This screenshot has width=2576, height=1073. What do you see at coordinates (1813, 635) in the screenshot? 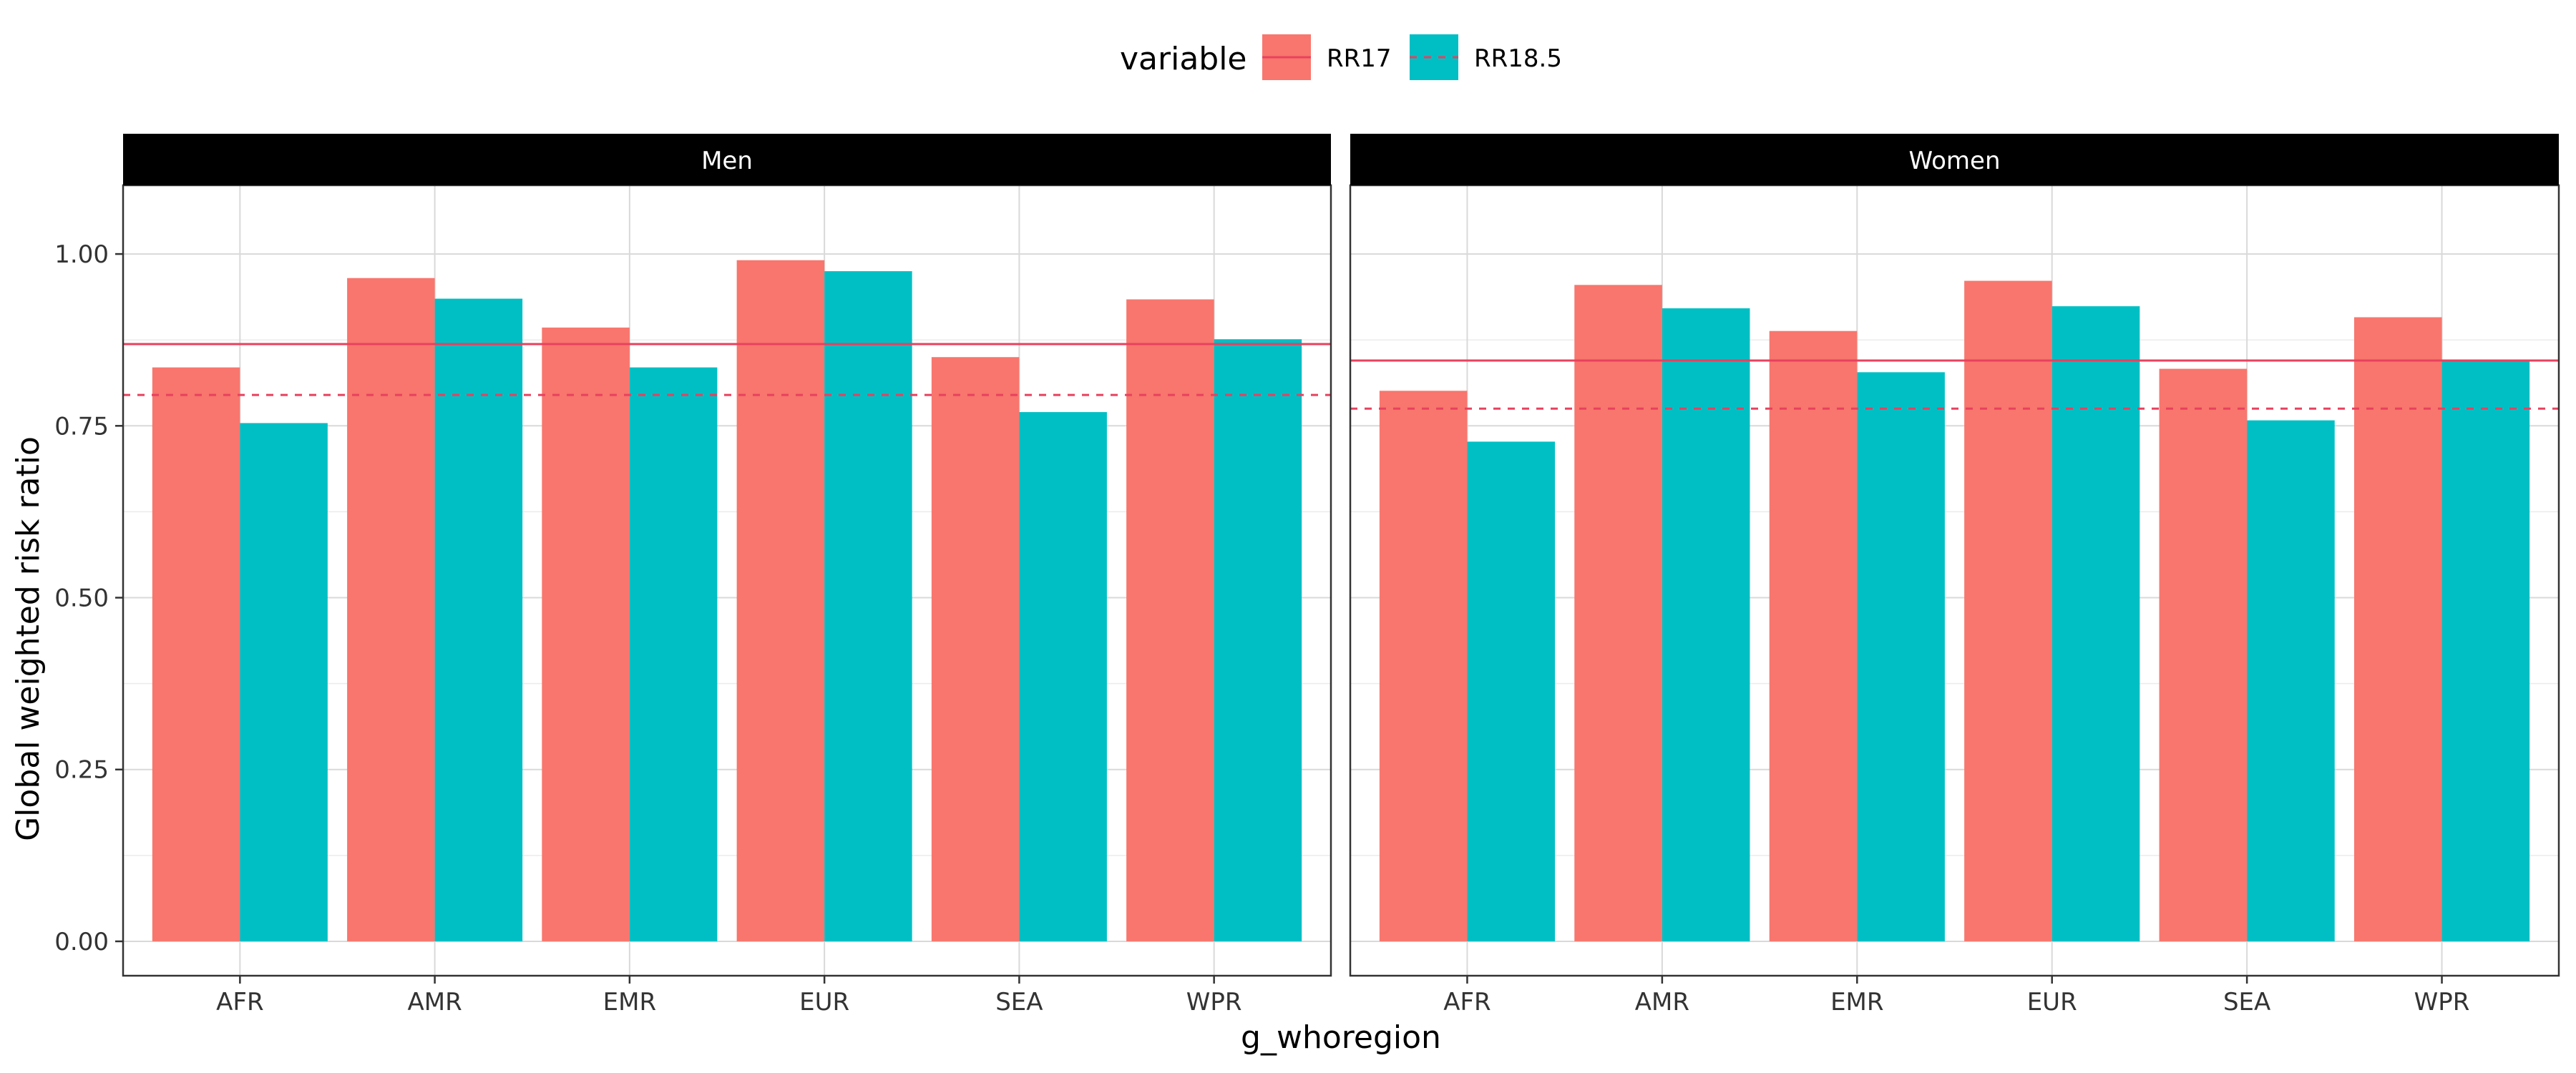
I see `bar-women-emr-rr17` at bounding box center [1813, 635].